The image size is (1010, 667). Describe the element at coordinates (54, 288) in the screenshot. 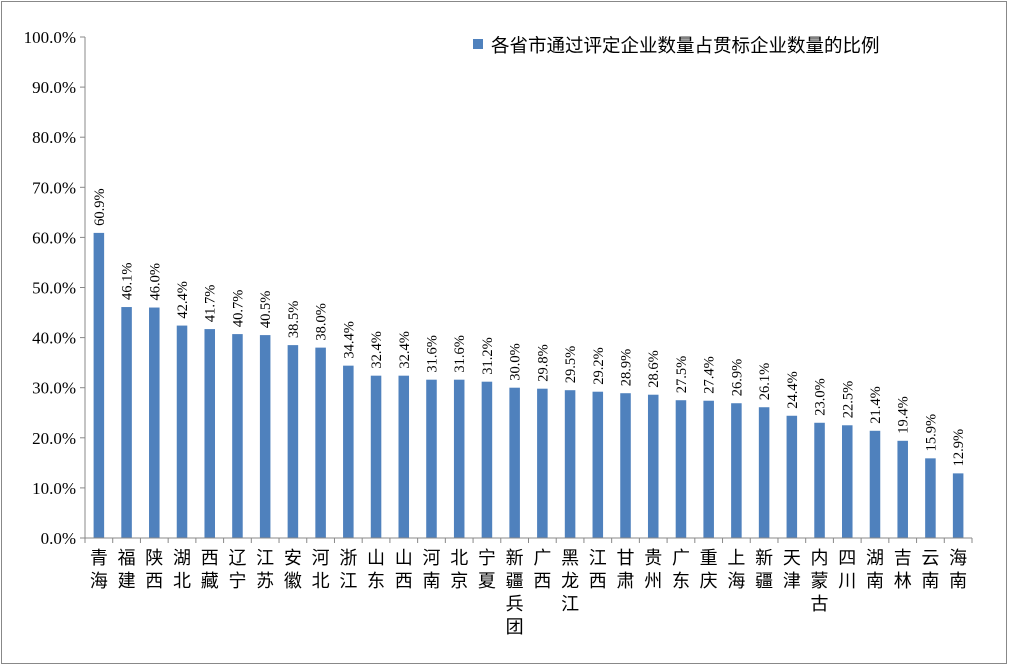

I see `y-tick-label: 50.0%` at that location.